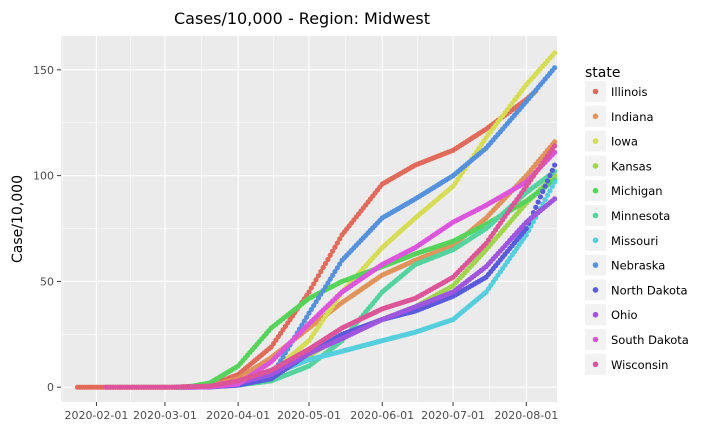  What do you see at coordinates (637, 191) in the screenshot?
I see `legend-label: Michigan` at bounding box center [637, 191].